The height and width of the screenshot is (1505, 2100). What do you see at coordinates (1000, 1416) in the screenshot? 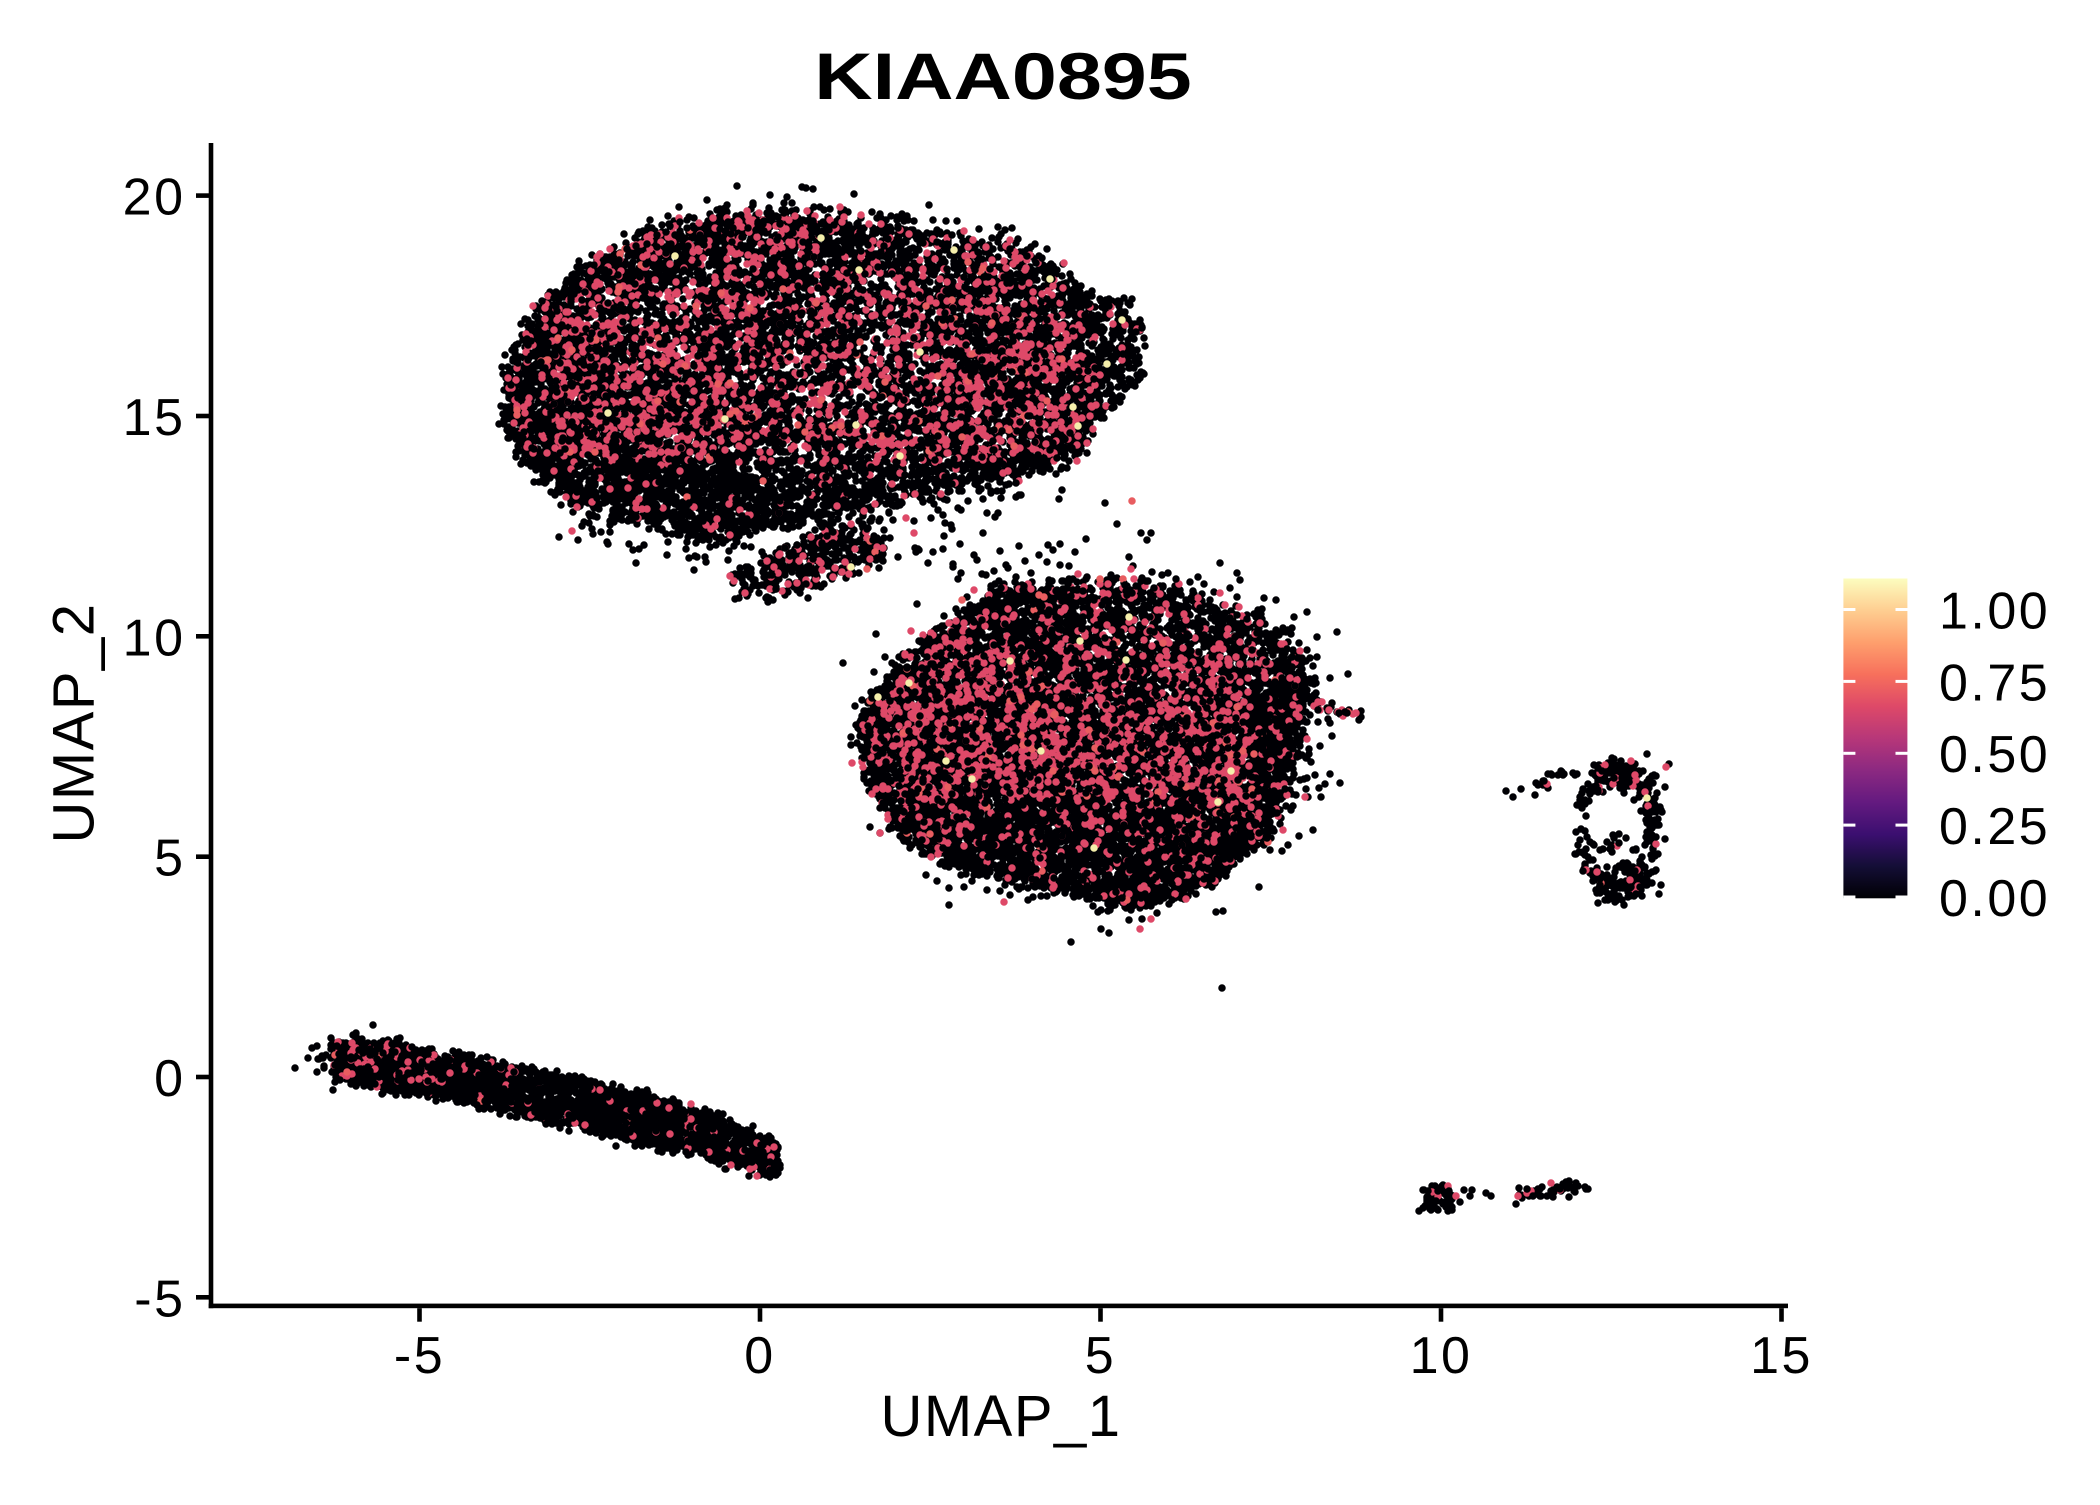
I see `svg-text: UMAP_1` at bounding box center [1000, 1416].